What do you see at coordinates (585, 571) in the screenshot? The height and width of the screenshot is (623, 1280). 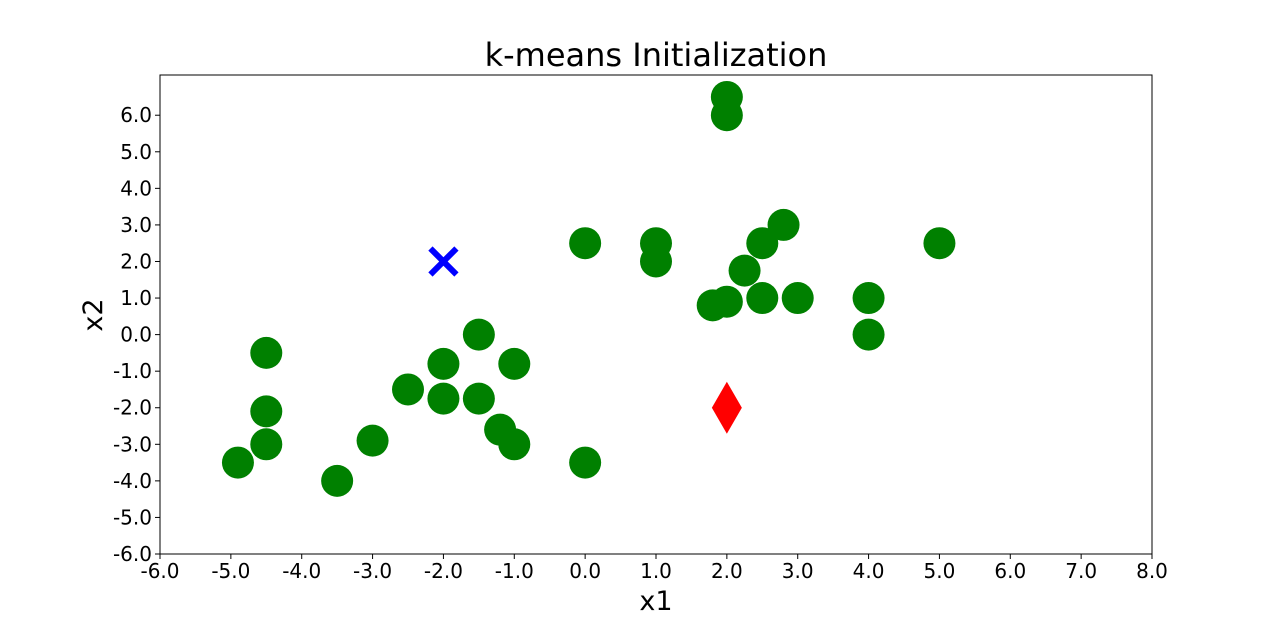 I see `x-tick-label: 0.0` at bounding box center [585, 571].